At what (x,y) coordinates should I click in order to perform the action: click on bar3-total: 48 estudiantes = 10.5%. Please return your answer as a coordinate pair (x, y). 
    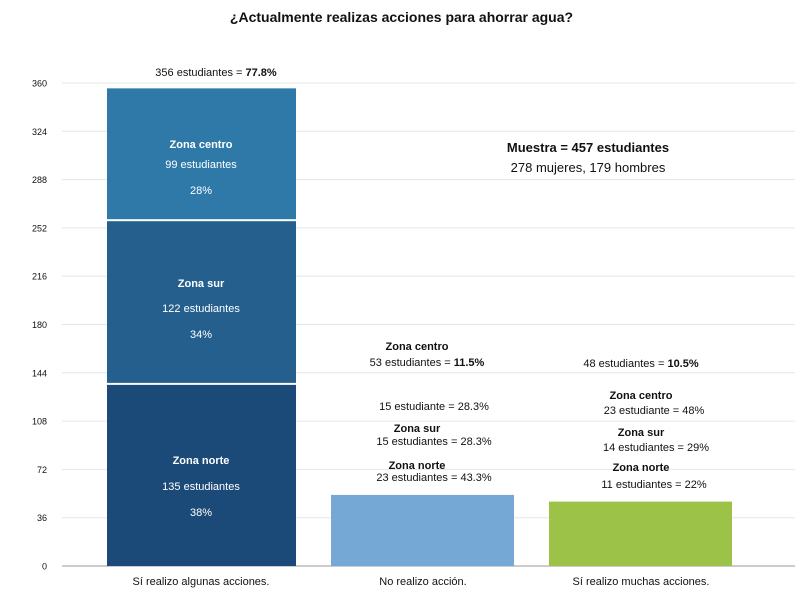
    Looking at the image, I should click on (640, 364).